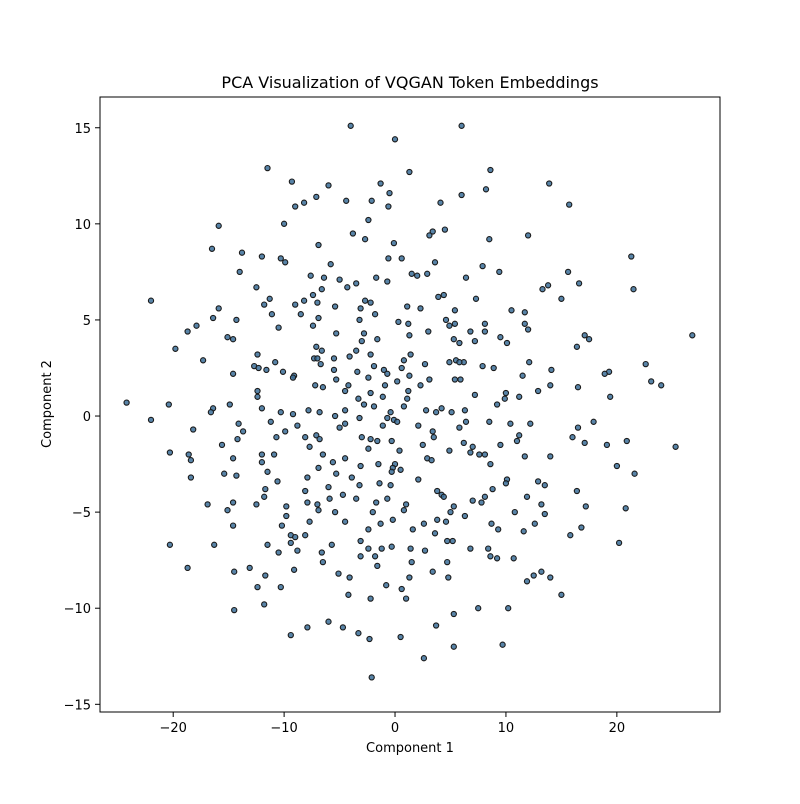 The height and width of the screenshot is (804, 800). I want to click on y-tick-label: 15, so click(82, 129).